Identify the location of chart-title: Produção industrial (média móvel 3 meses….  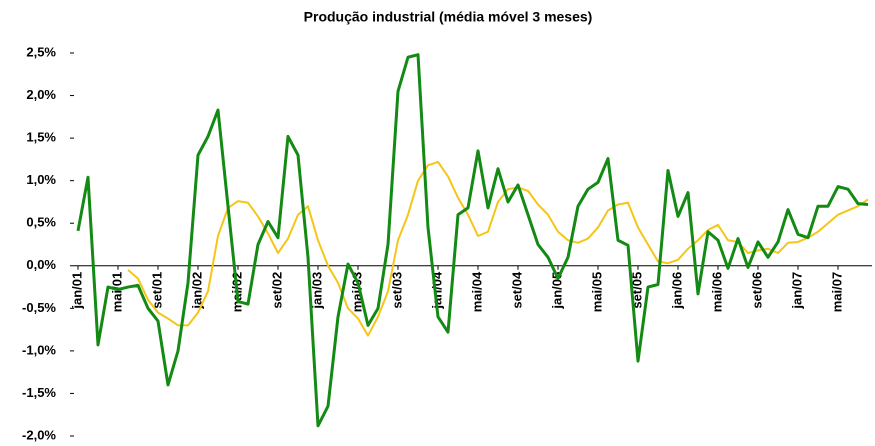
(448, 17).